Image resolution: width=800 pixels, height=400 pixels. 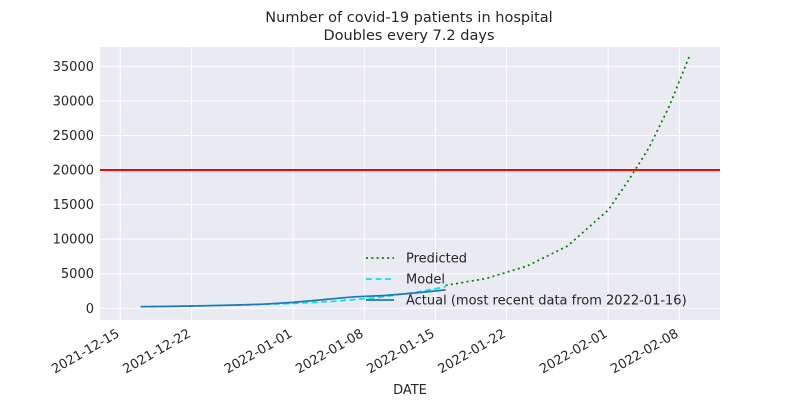 I want to click on x-tick-label: 2022-02-08, so click(x=644, y=351).